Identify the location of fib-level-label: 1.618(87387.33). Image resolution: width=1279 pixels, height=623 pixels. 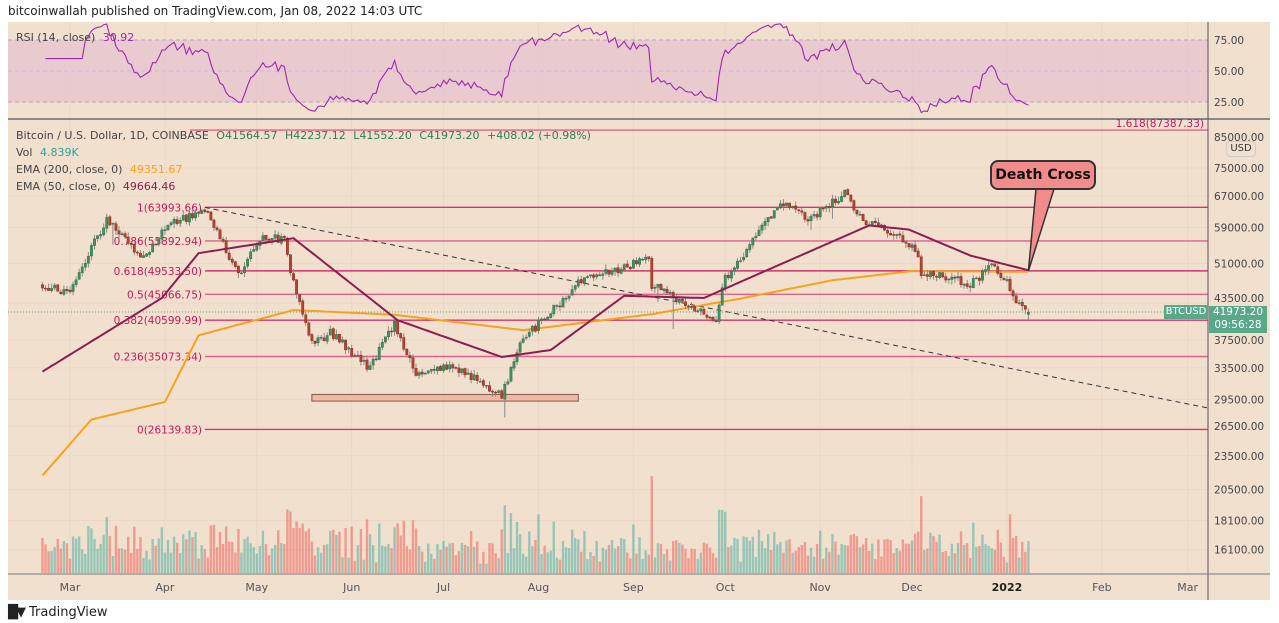
(1160, 124).